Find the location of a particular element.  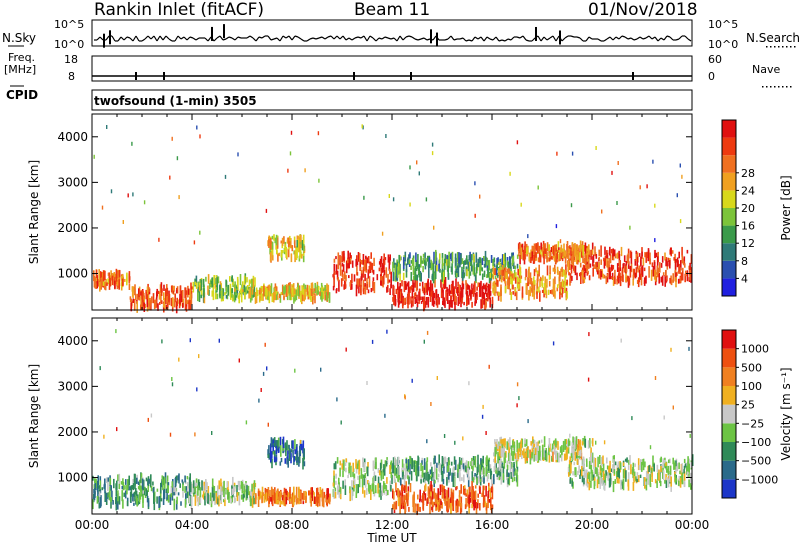

beam-title: Beam 11 is located at coordinates (392, 10).